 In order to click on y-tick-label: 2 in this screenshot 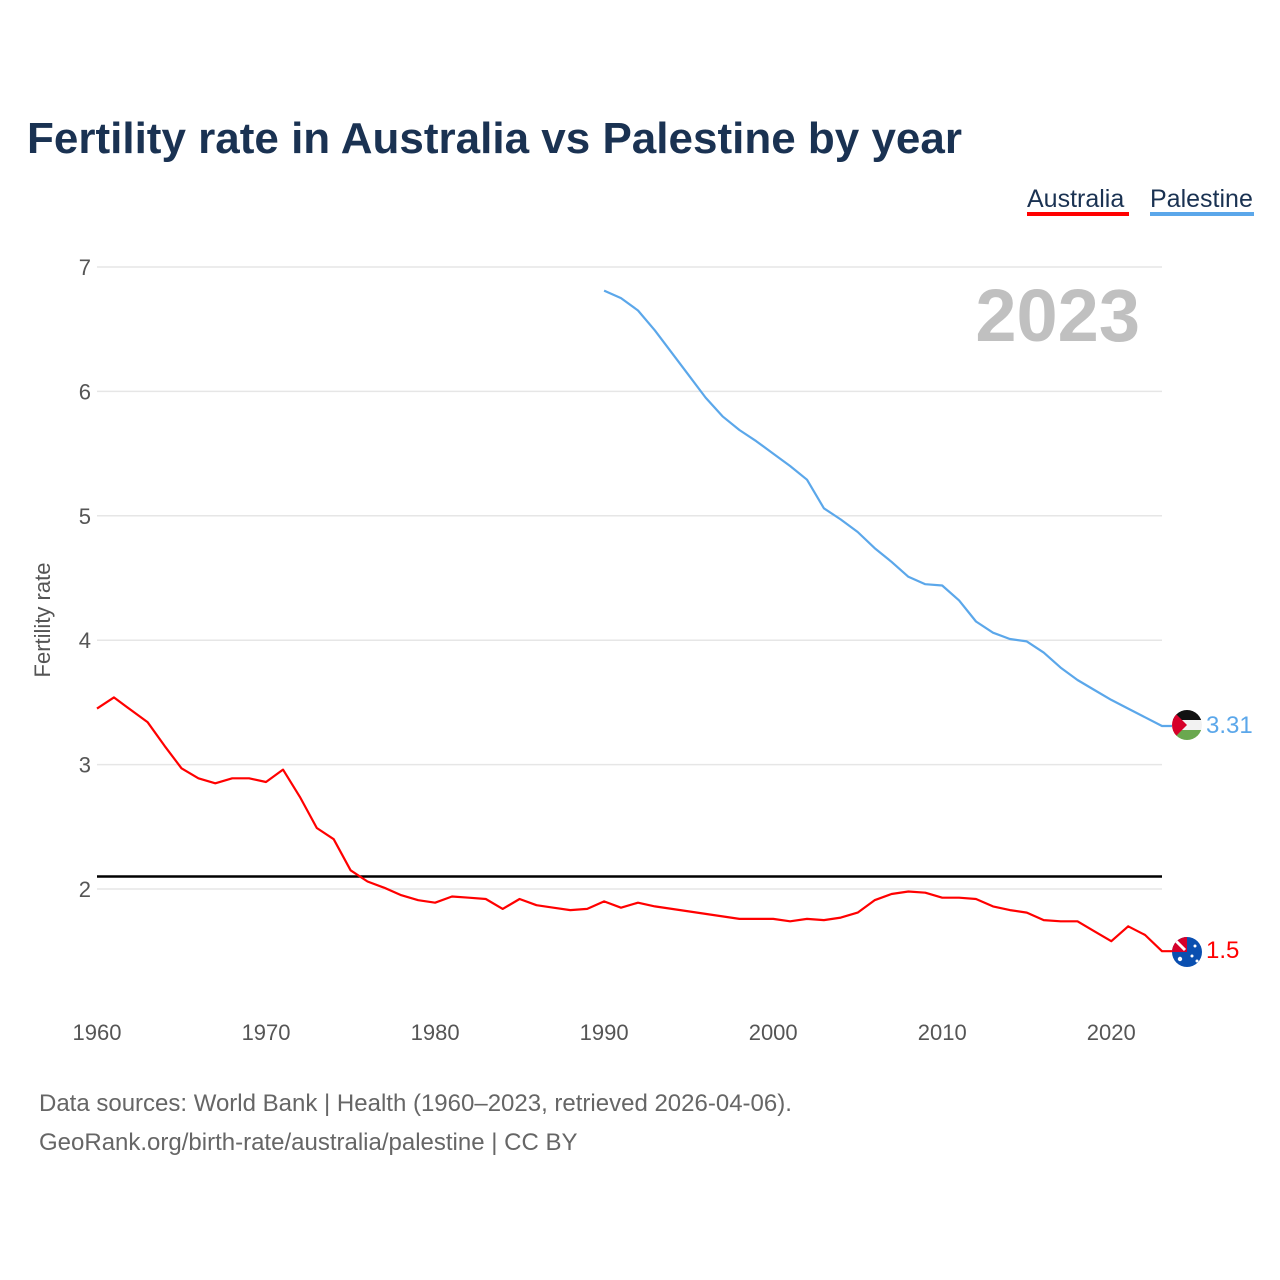, I will do `click(85, 889)`.